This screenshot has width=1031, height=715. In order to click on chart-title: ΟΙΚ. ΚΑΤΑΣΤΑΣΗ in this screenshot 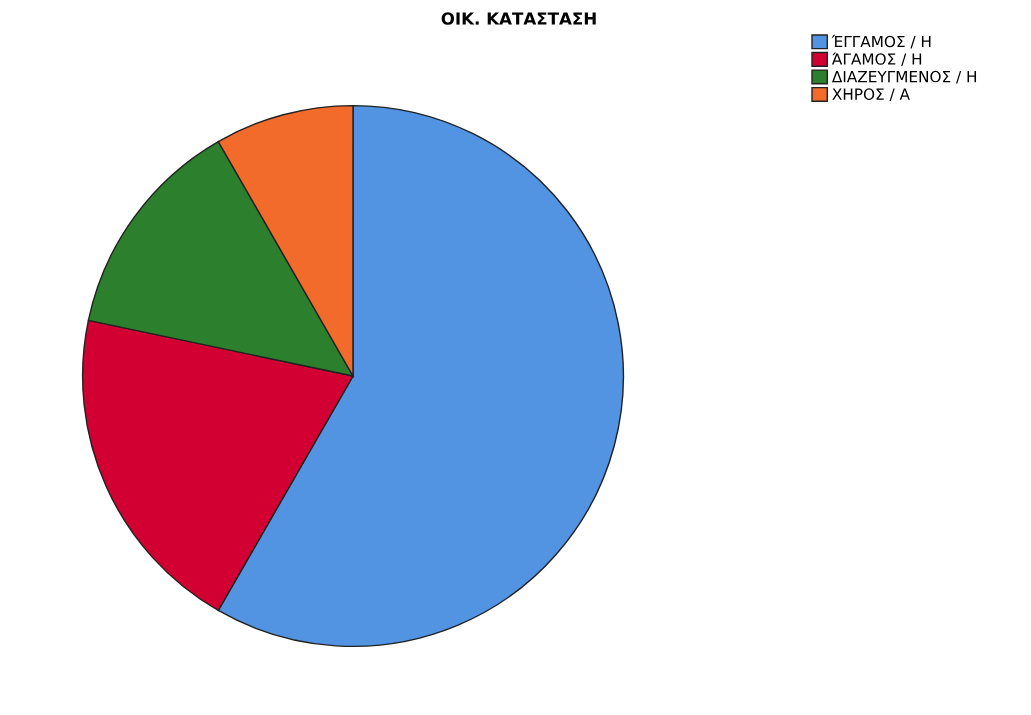, I will do `click(518, 18)`.